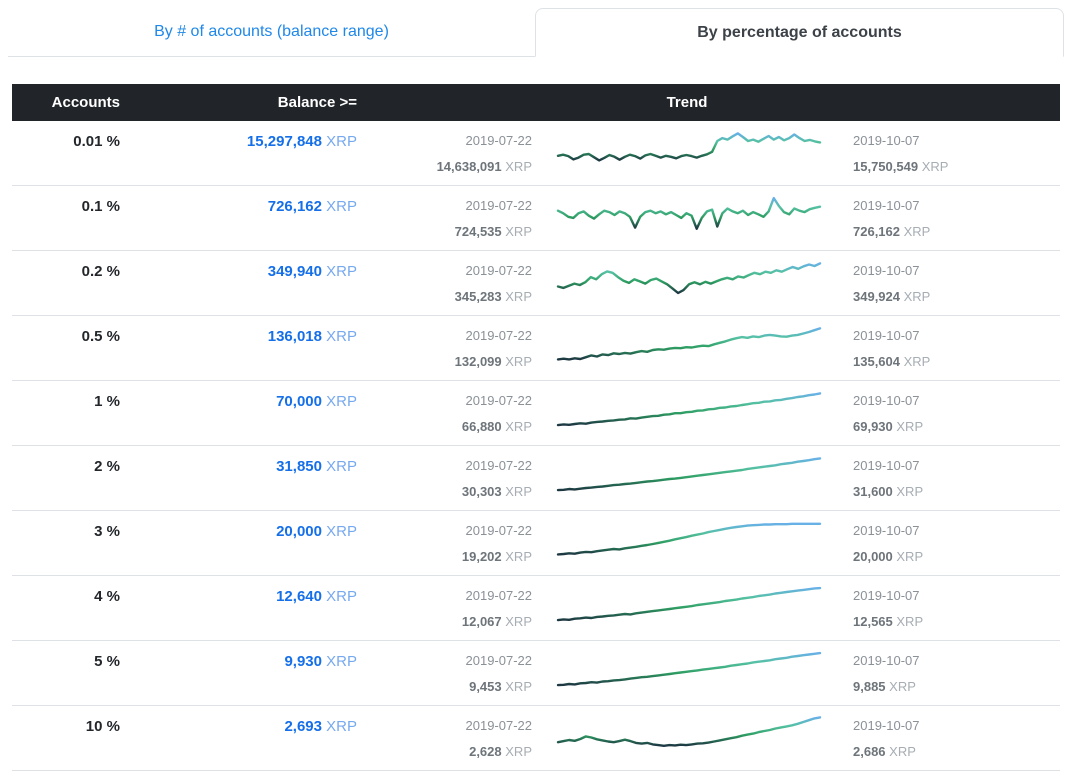 Image resolution: width=1072 pixels, height=782 pixels. Describe the element at coordinates (444, 348) in the screenshot. I see `trend-start-cell: 2019-07-22 132,099 XRP` at that location.